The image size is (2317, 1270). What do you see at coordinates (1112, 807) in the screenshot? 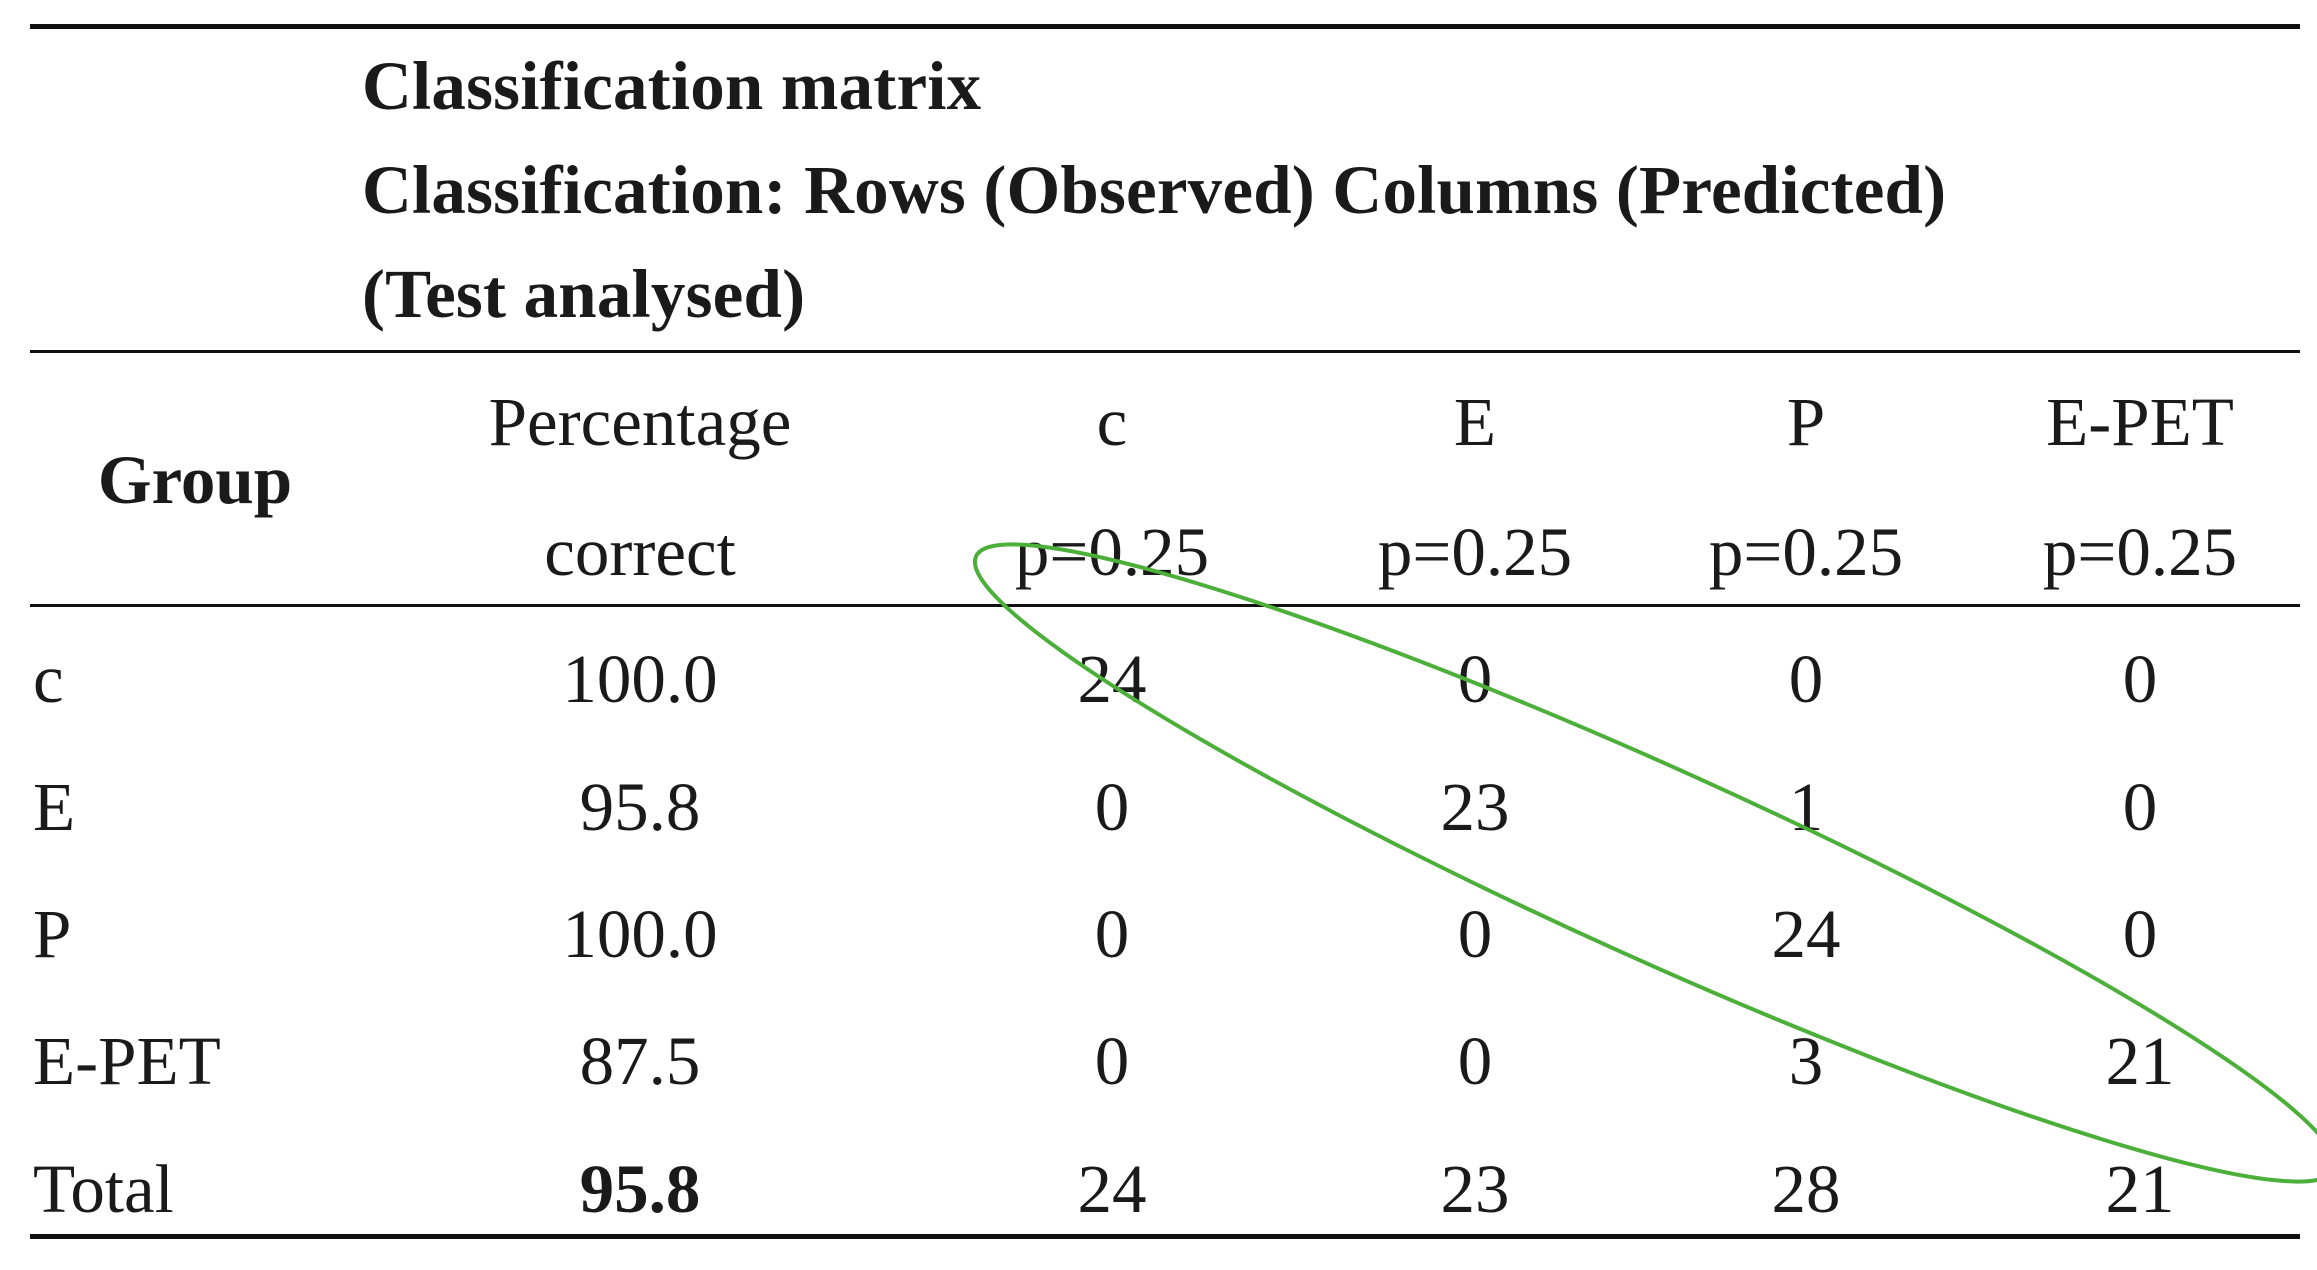
I see `row-e-value-c: 0` at bounding box center [1112, 807].